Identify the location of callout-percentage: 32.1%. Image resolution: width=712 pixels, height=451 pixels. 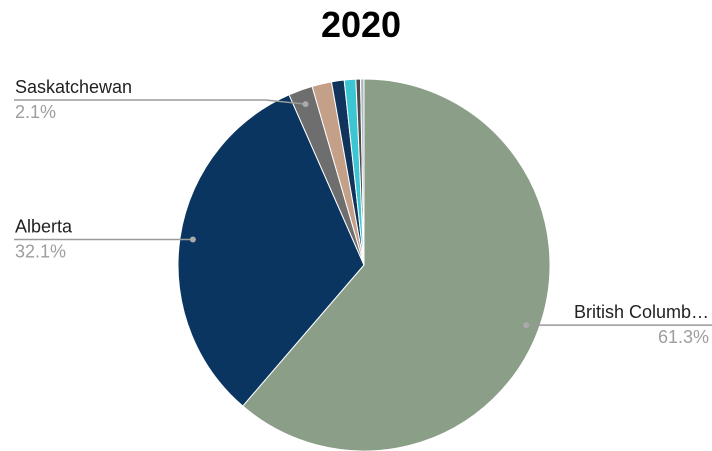
(40, 252).